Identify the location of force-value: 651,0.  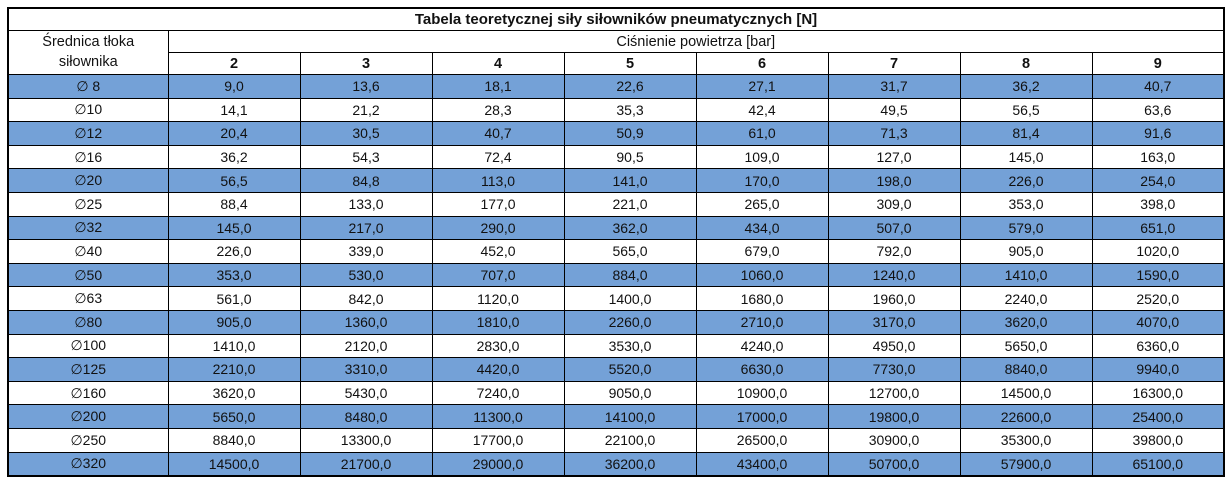
(1158, 228).